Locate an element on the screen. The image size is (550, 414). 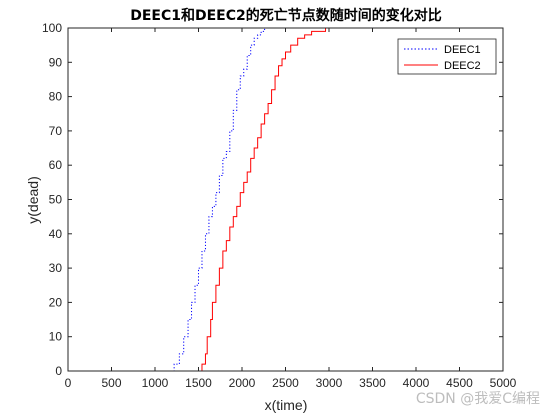
y-tick-label: 20 is located at coordinates (56, 302).